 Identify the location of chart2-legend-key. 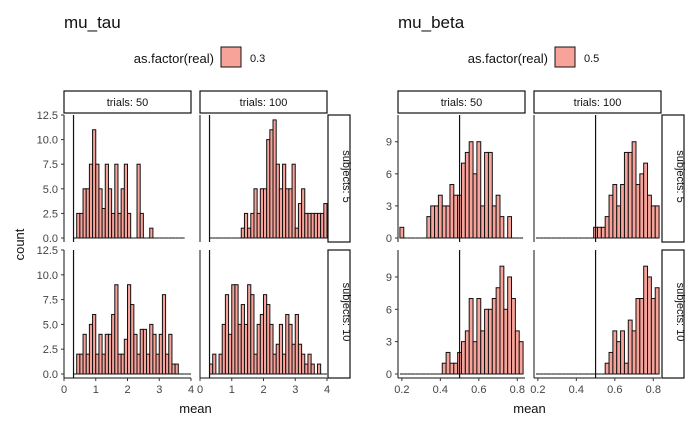
(565, 57).